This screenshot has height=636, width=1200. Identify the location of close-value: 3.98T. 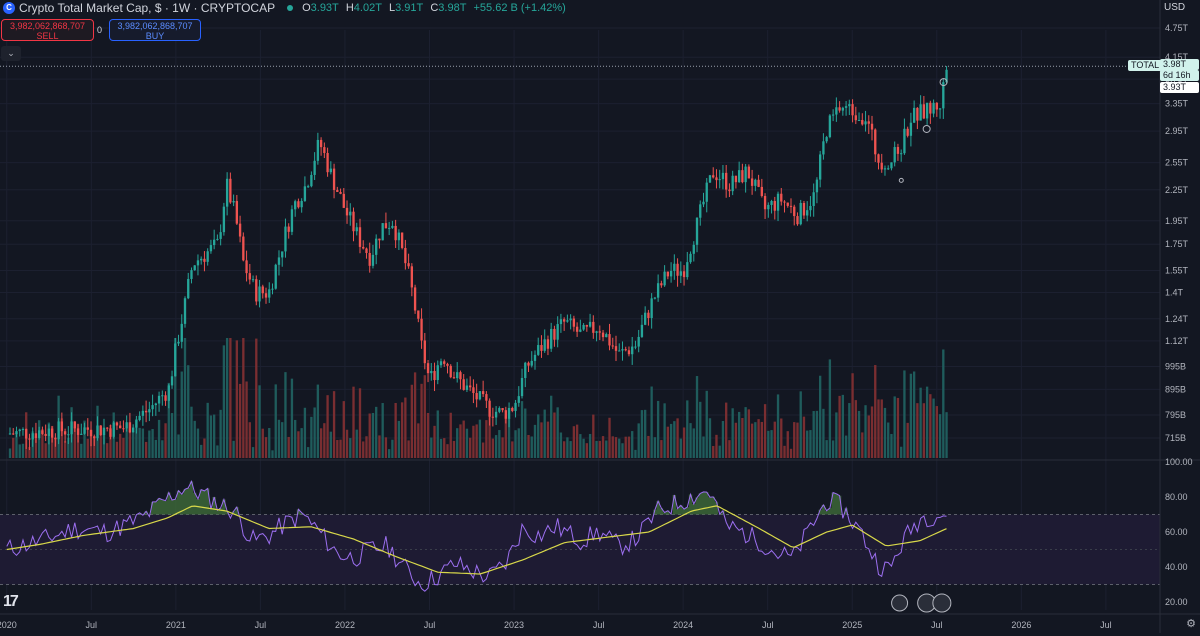
(452, 8).